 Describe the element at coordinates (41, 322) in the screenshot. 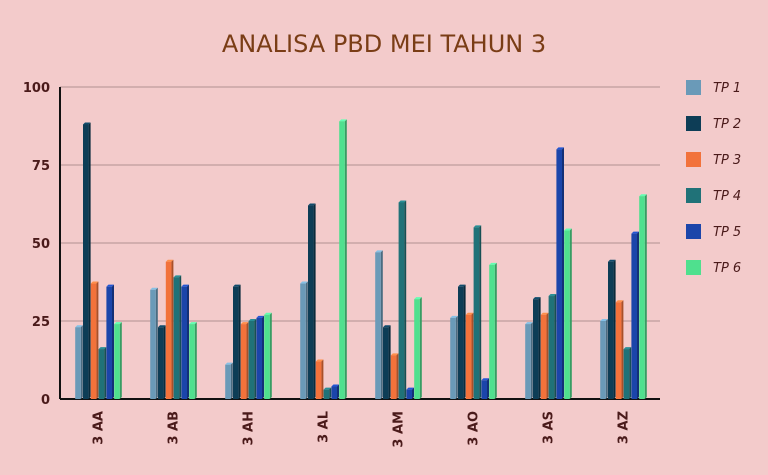

I see `y-tick-label: 25` at that location.